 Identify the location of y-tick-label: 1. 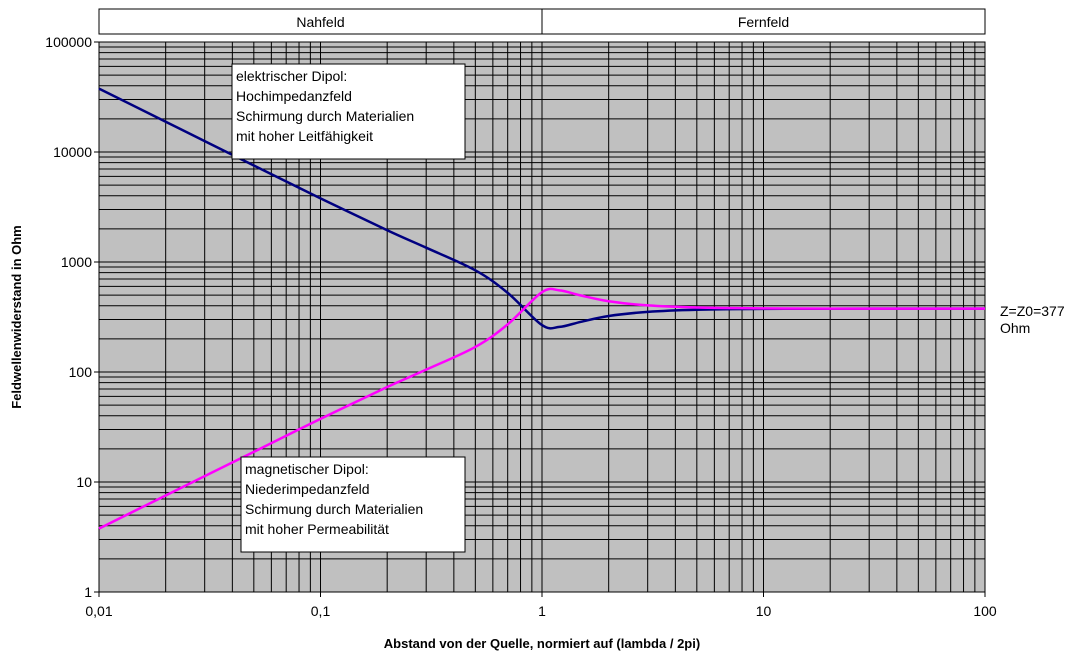
(88, 592).